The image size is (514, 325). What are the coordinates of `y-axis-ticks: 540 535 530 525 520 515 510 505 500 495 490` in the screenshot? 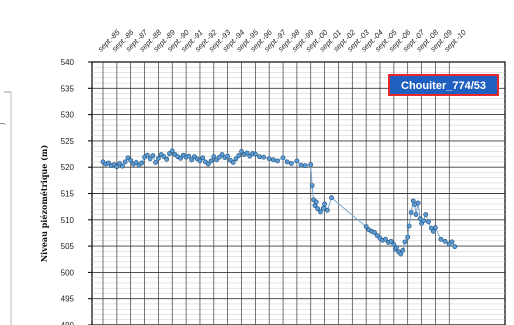 It's located at (76, 191).